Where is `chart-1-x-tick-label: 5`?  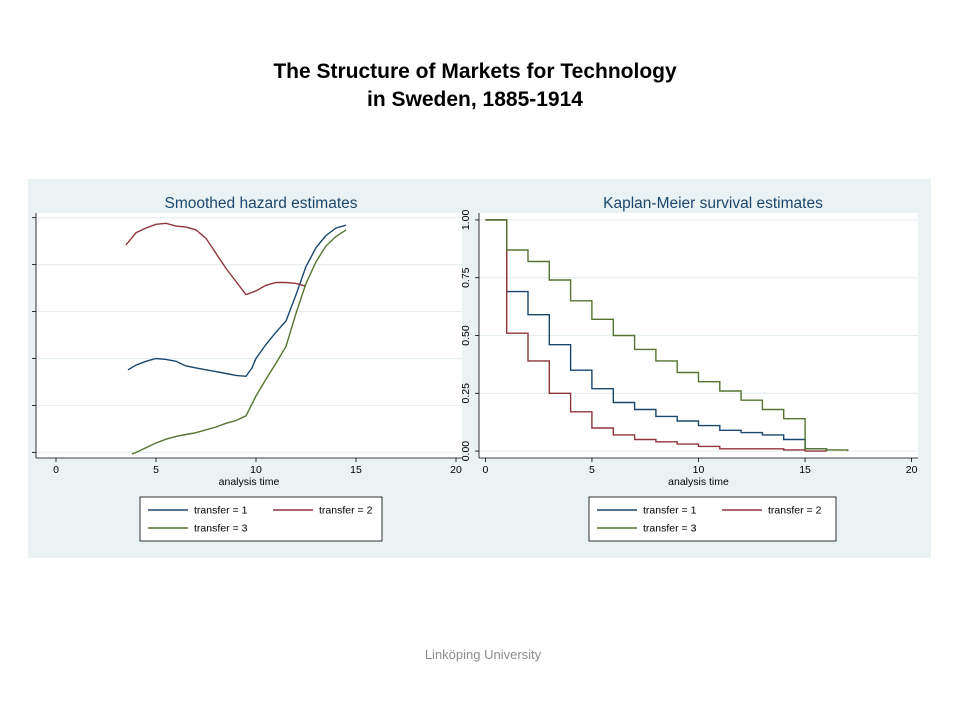
chart-1-x-tick-label: 5 is located at coordinates (156, 470).